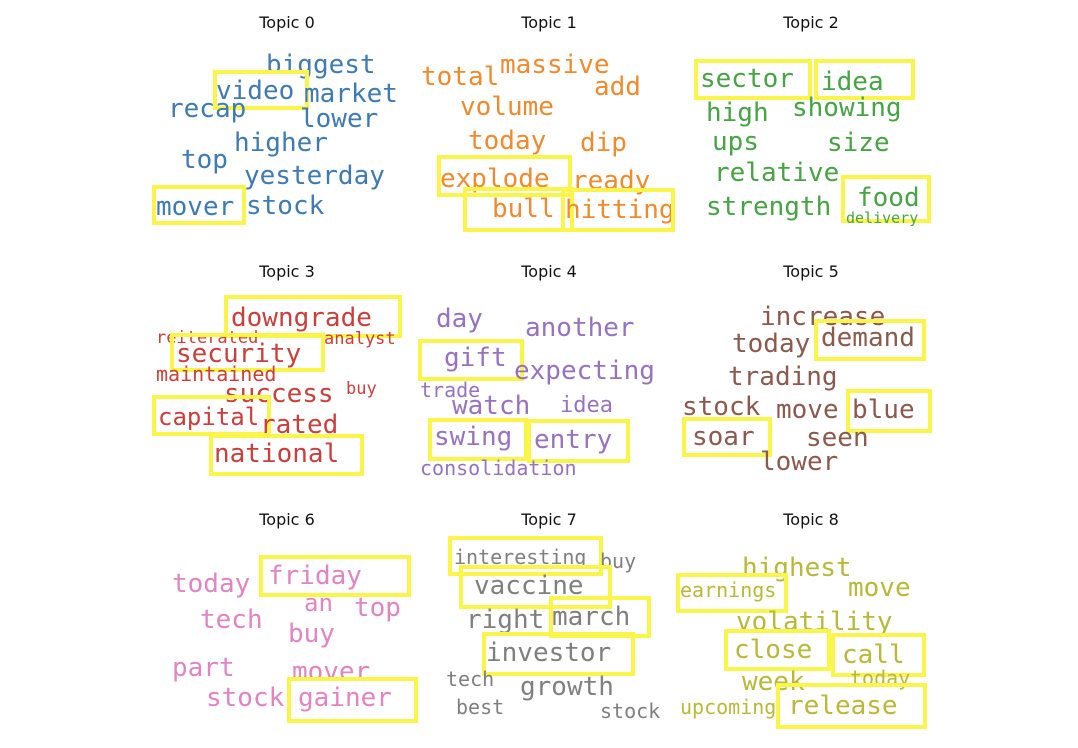 This screenshot has height=748, width=1078. What do you see at coordinates (459, 319) in the screenshot?
I see `word-day: day` at bounding box center [459, 319].